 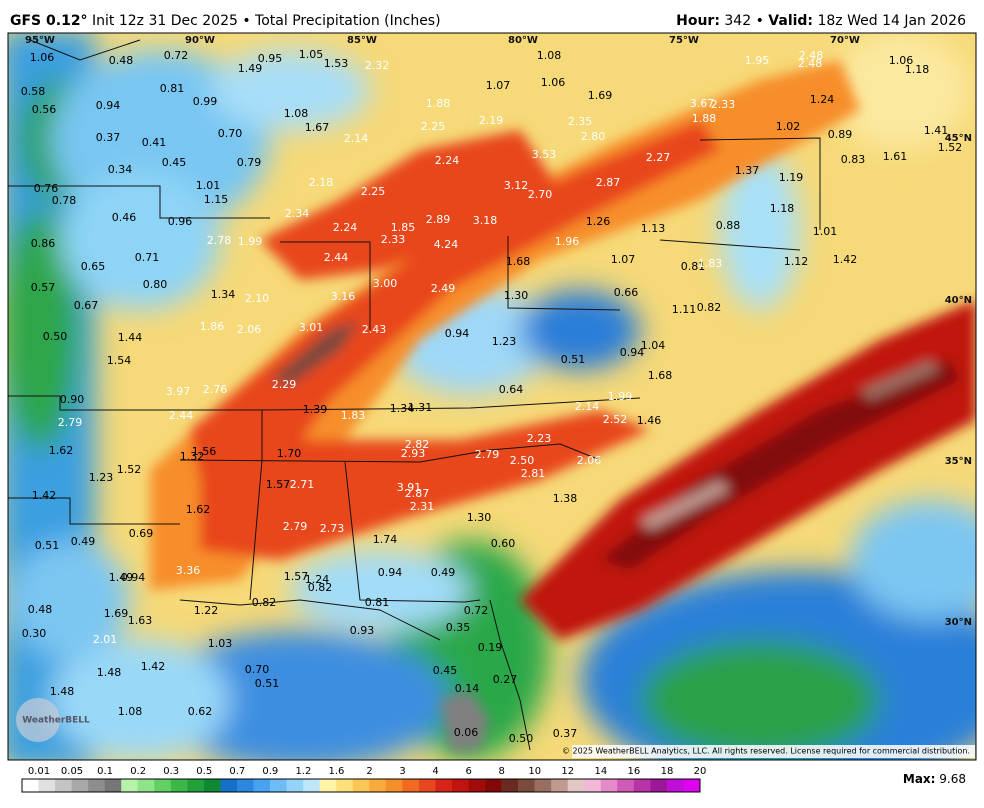 What do you see at coordinates (634, 771) in the screenshot?
I see `colorbar-label: 16` at bounding box center [634, 771].